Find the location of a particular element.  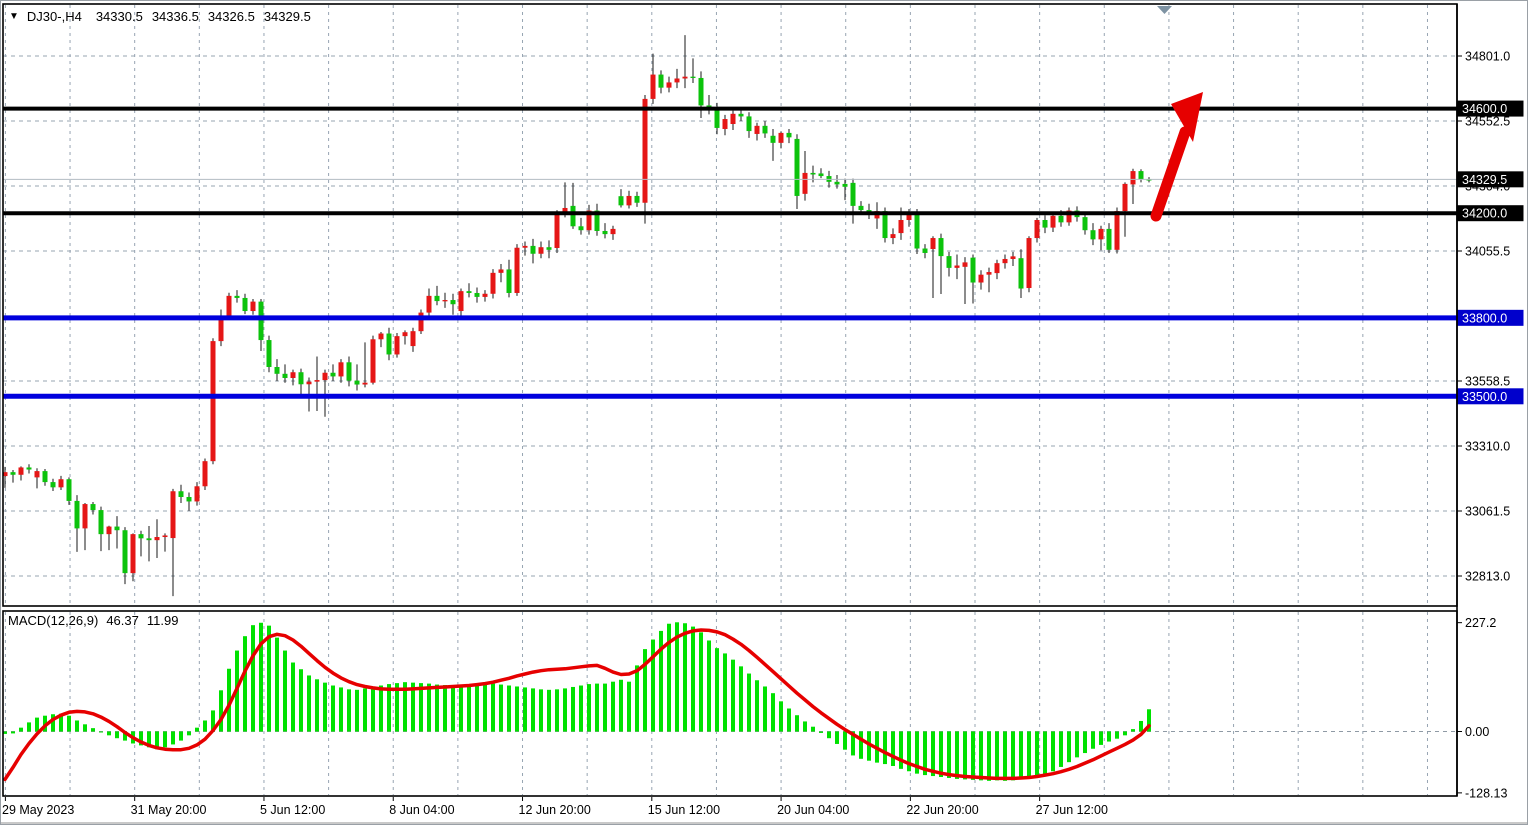

trend-arrow-head is located at coordinates (1187, 117).